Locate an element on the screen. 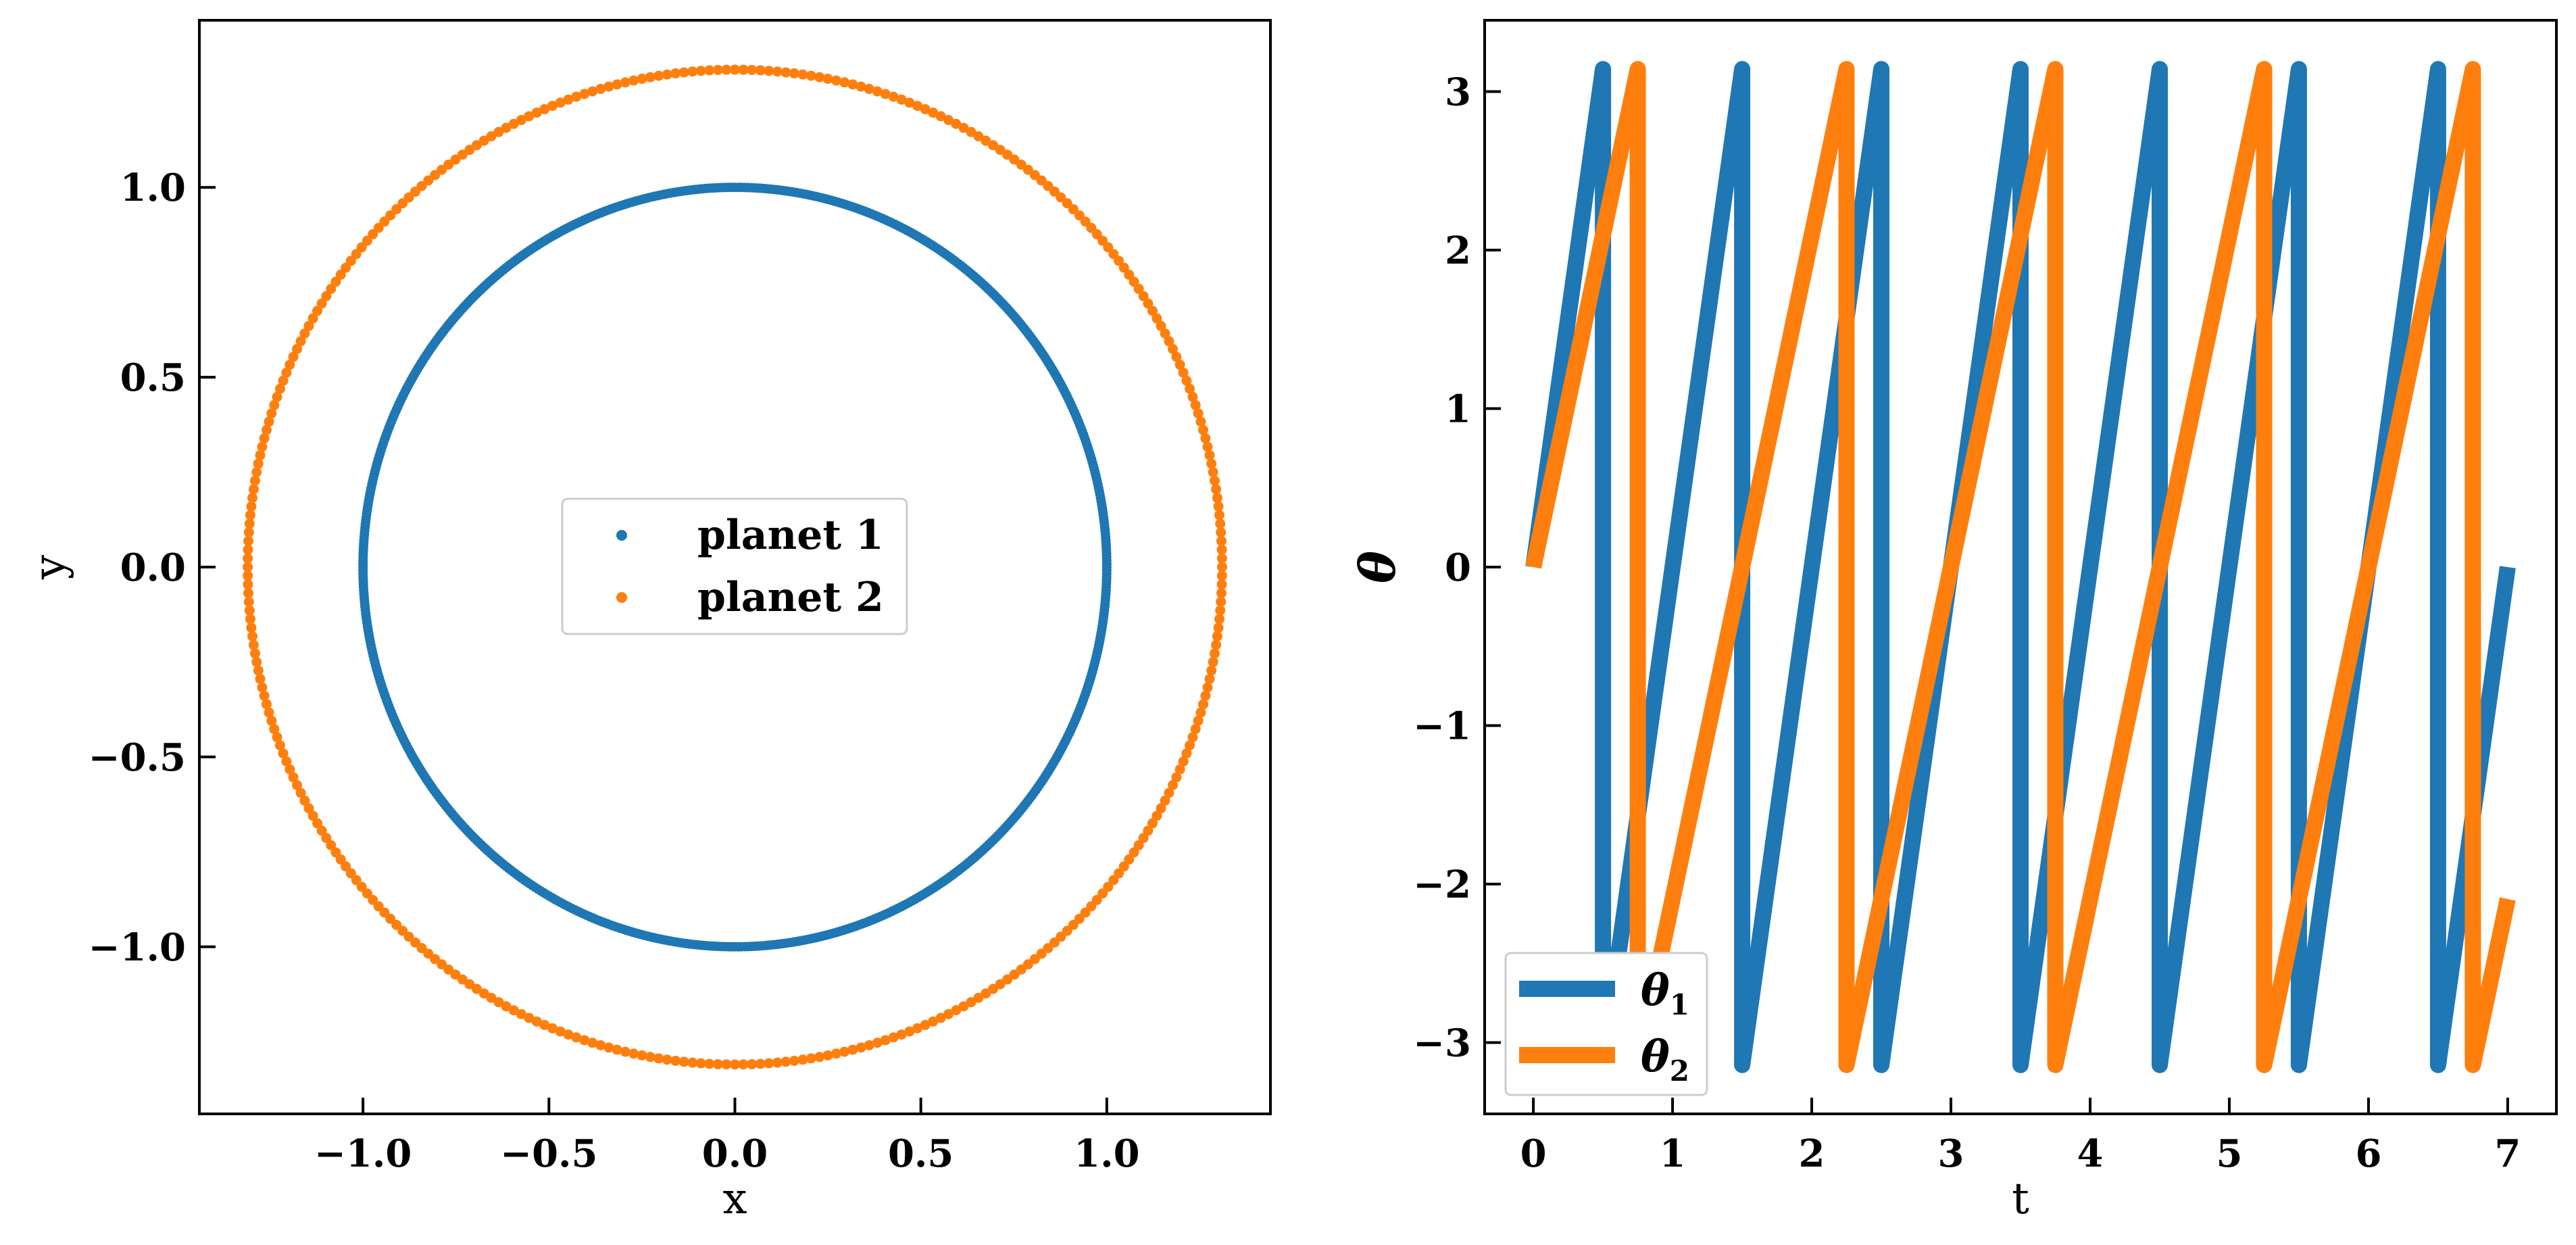  x-tick-label: 0 is located at coordinates (1534, 1153).